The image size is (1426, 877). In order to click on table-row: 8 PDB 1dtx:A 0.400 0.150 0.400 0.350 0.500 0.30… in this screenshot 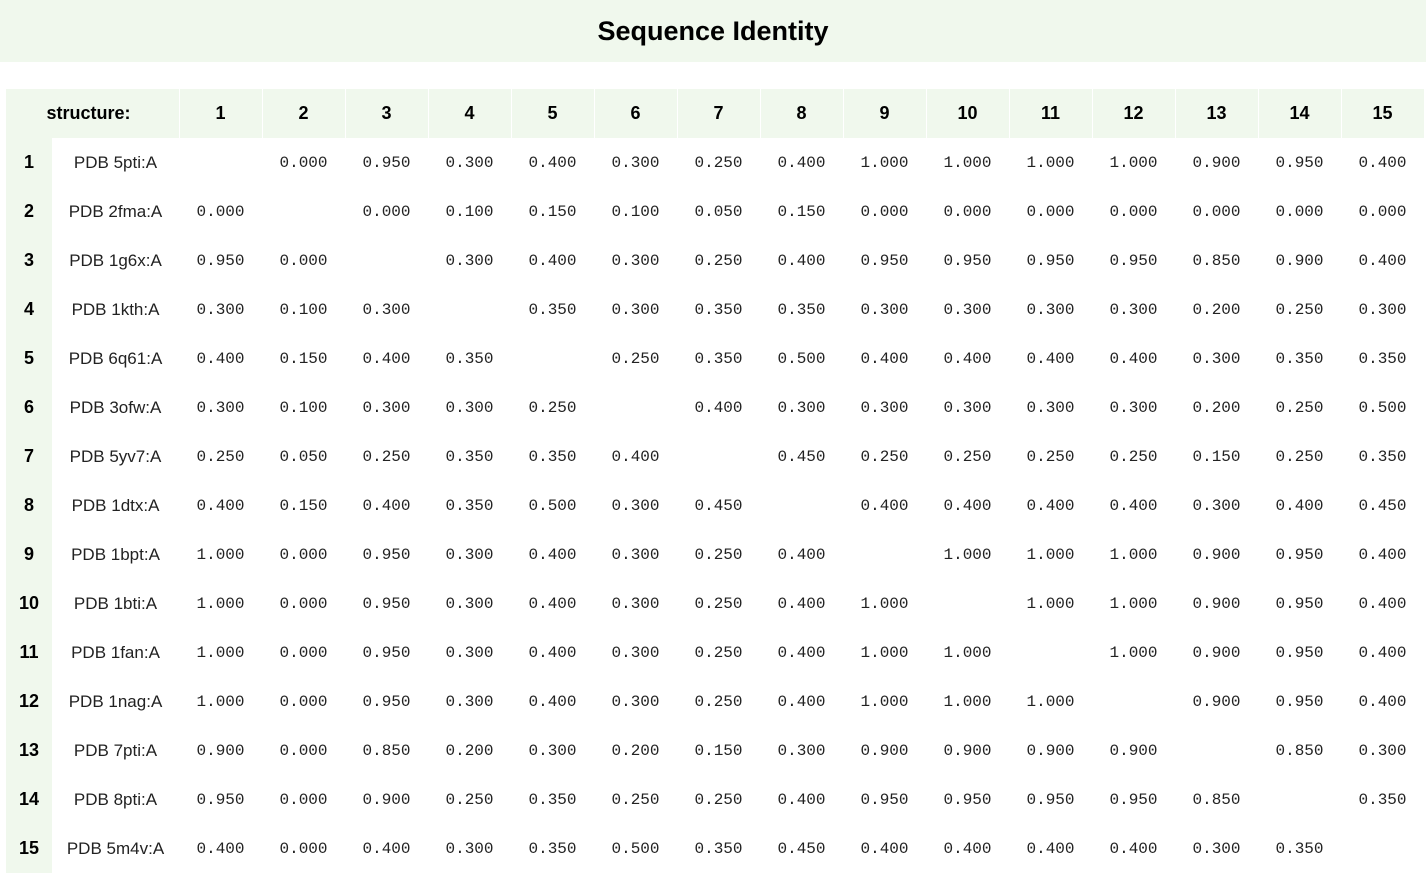, I will do `click(715, 505)`.